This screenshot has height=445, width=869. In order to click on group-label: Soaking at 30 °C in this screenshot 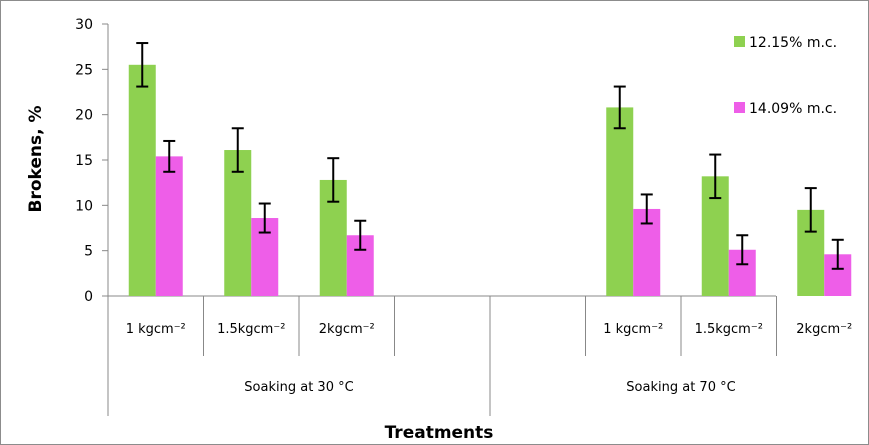, I will do `click(298, 387)`.